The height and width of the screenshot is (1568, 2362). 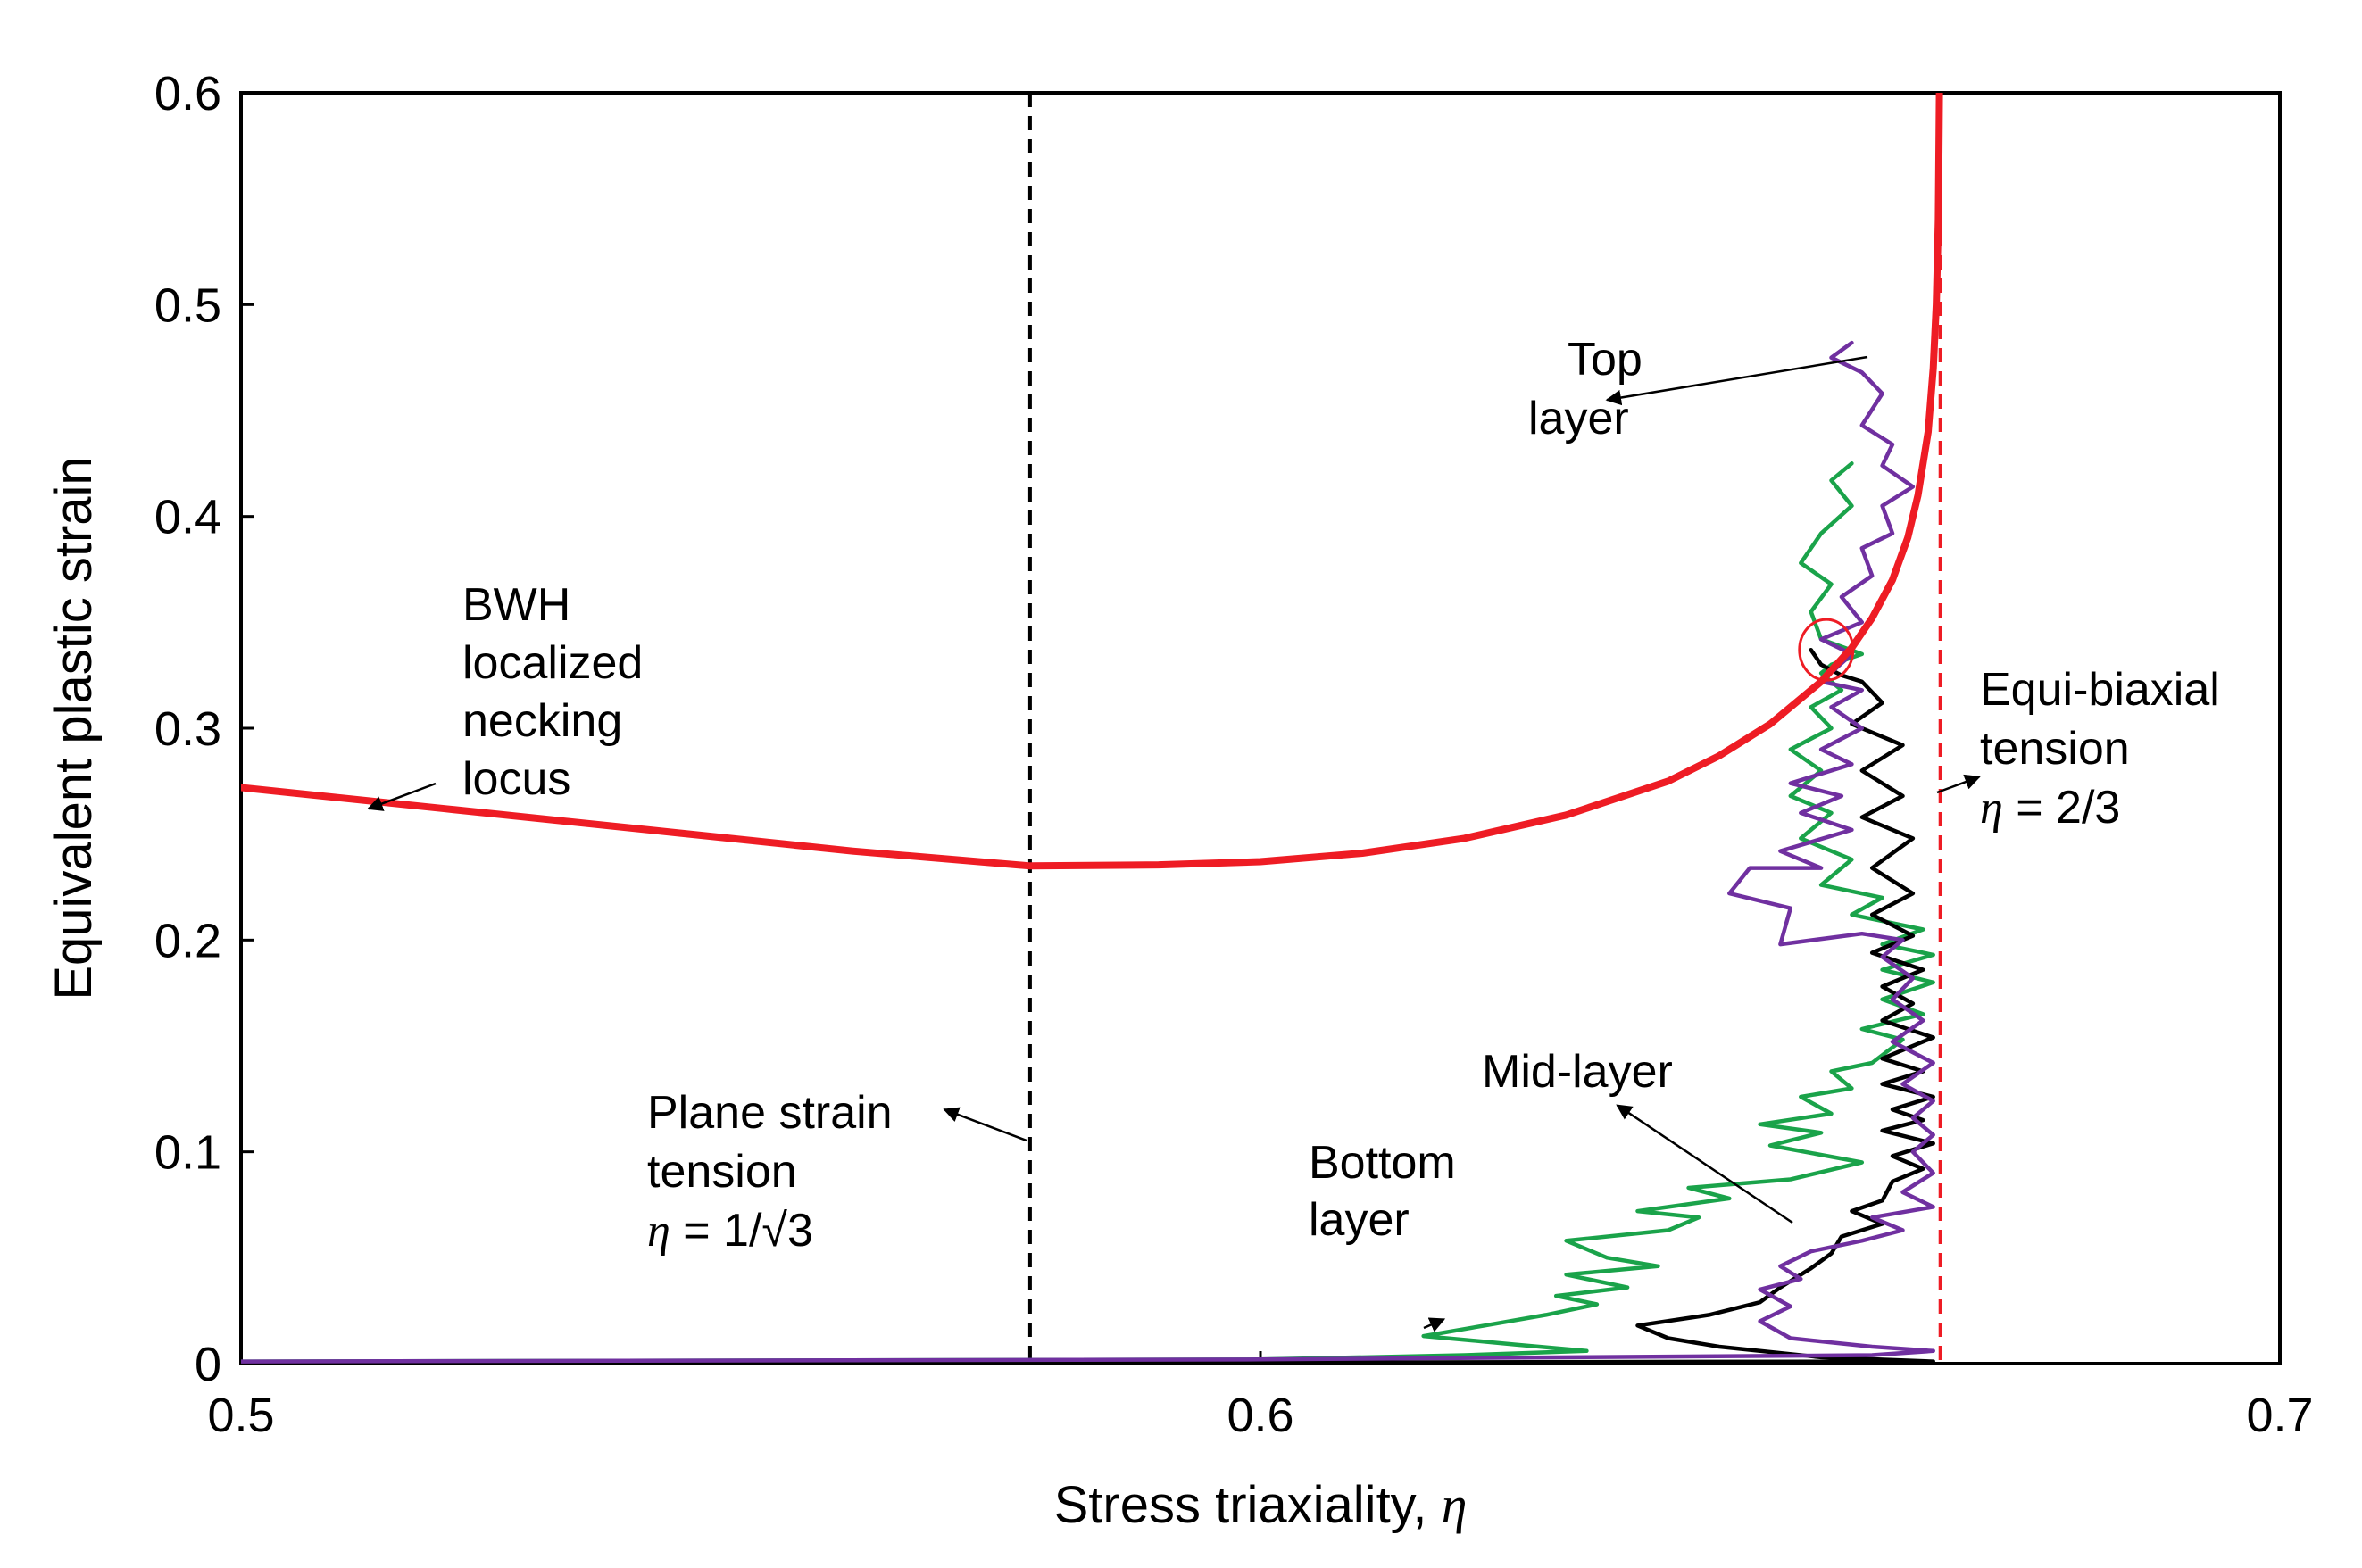 I want to click on annotation-plane-strain: Plane strain tension η = 1/√3, so click(x=776, y=1172).